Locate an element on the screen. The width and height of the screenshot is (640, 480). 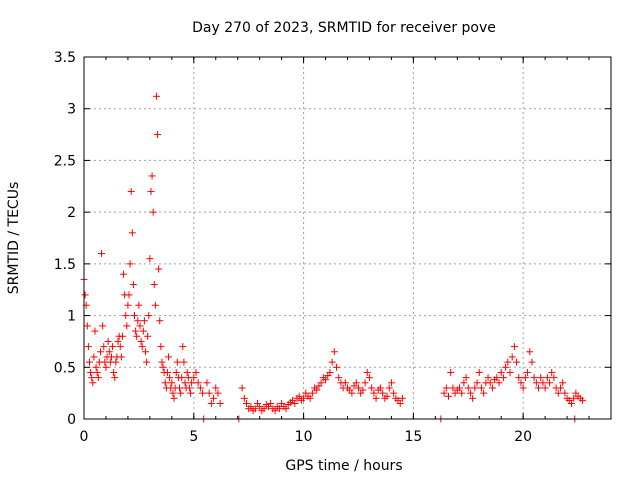
y-axis-label: SRMTID / TECUs is located at coordinates (14, 238).